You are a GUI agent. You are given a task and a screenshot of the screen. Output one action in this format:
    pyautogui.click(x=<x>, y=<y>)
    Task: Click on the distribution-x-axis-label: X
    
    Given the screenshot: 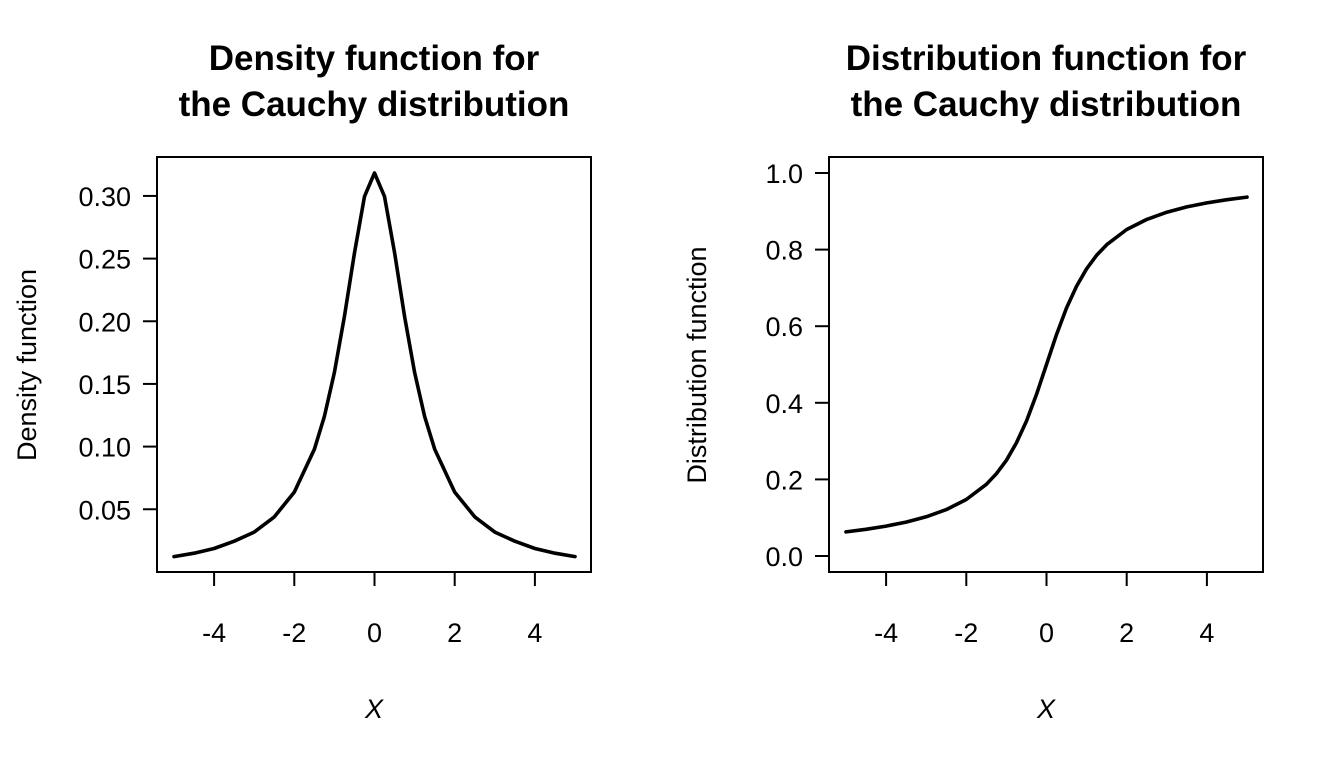 What is the action you would take?
    pyautogui.click(x=1046, y=709)
    